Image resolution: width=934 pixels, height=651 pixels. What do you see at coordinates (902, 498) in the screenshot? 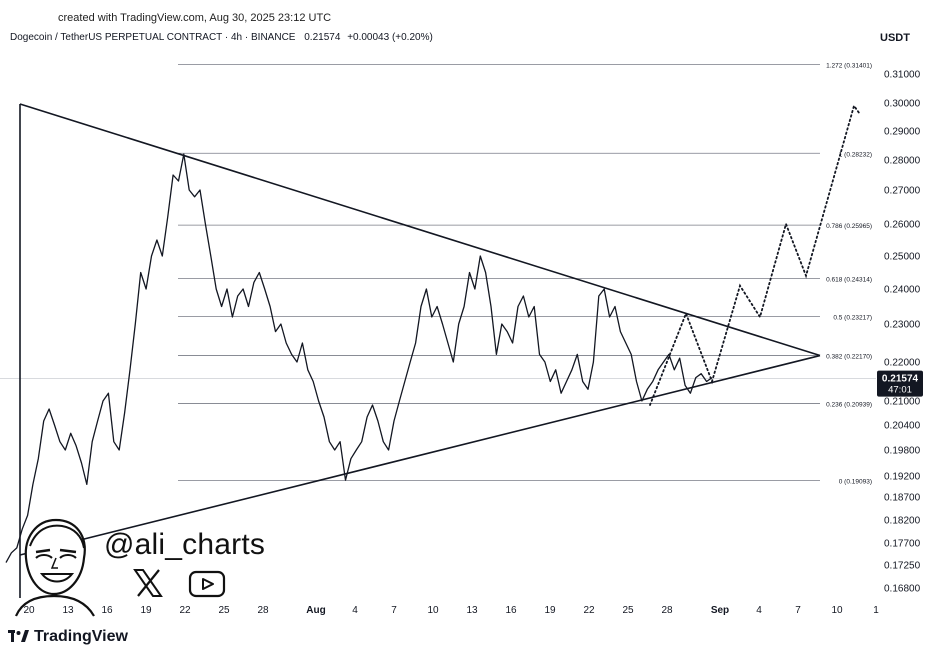
I see `price-tick-label: 0.18700` at bounding box center [902, 498].